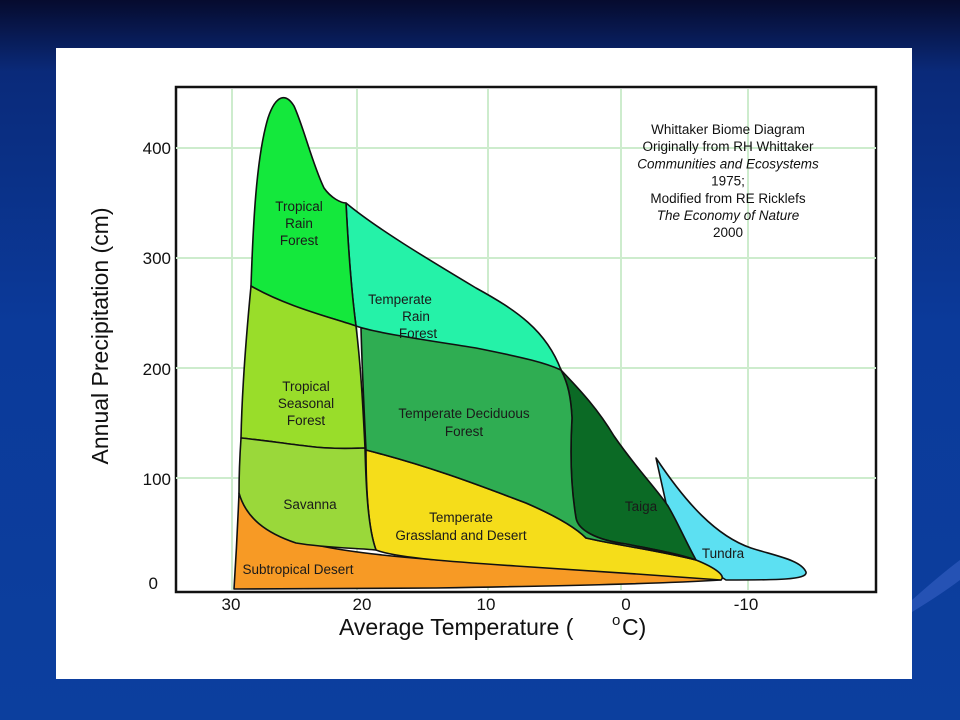 Image resolution: width=960 pixels, height=720 pixels. What do you see at coordinates (728, 232) in the screenshot?
I see `credit-line: 2000` at bounding box center [728, 232].